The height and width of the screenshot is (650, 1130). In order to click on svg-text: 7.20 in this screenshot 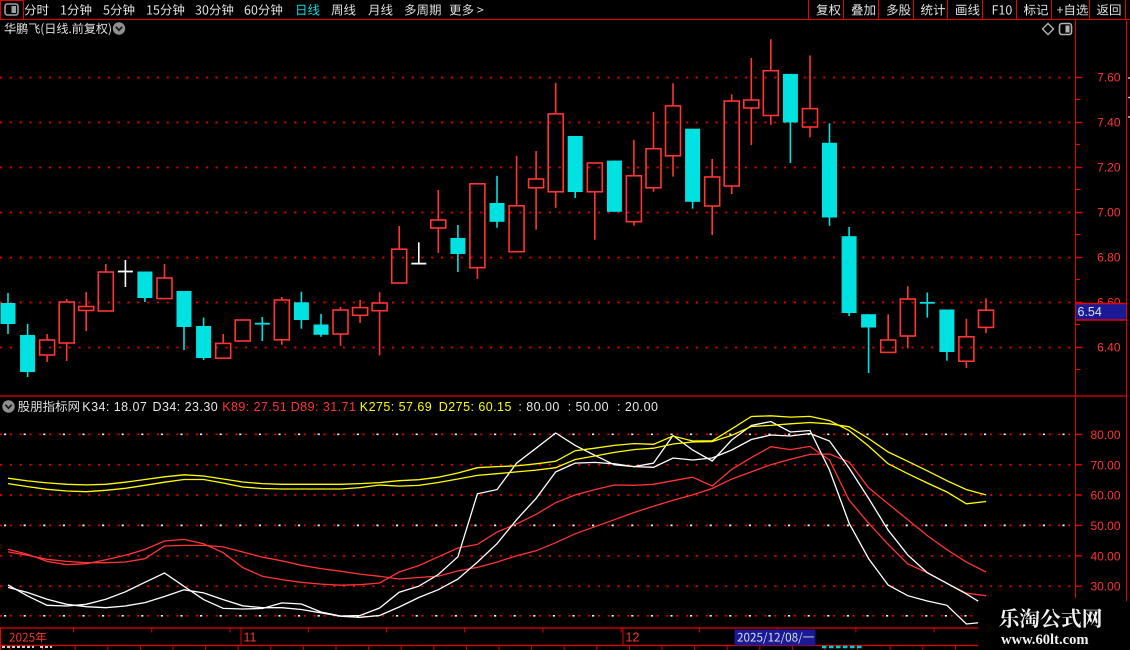, I will do `click(1109, 168)`.